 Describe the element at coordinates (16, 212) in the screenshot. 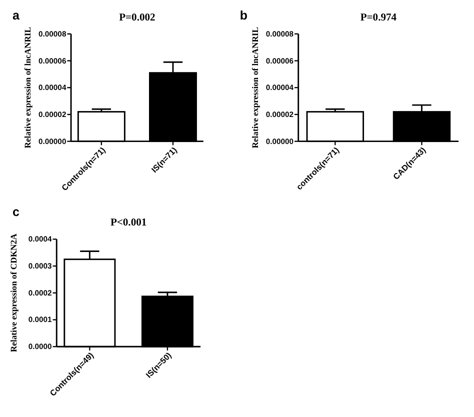

I see `text: c` at that location.